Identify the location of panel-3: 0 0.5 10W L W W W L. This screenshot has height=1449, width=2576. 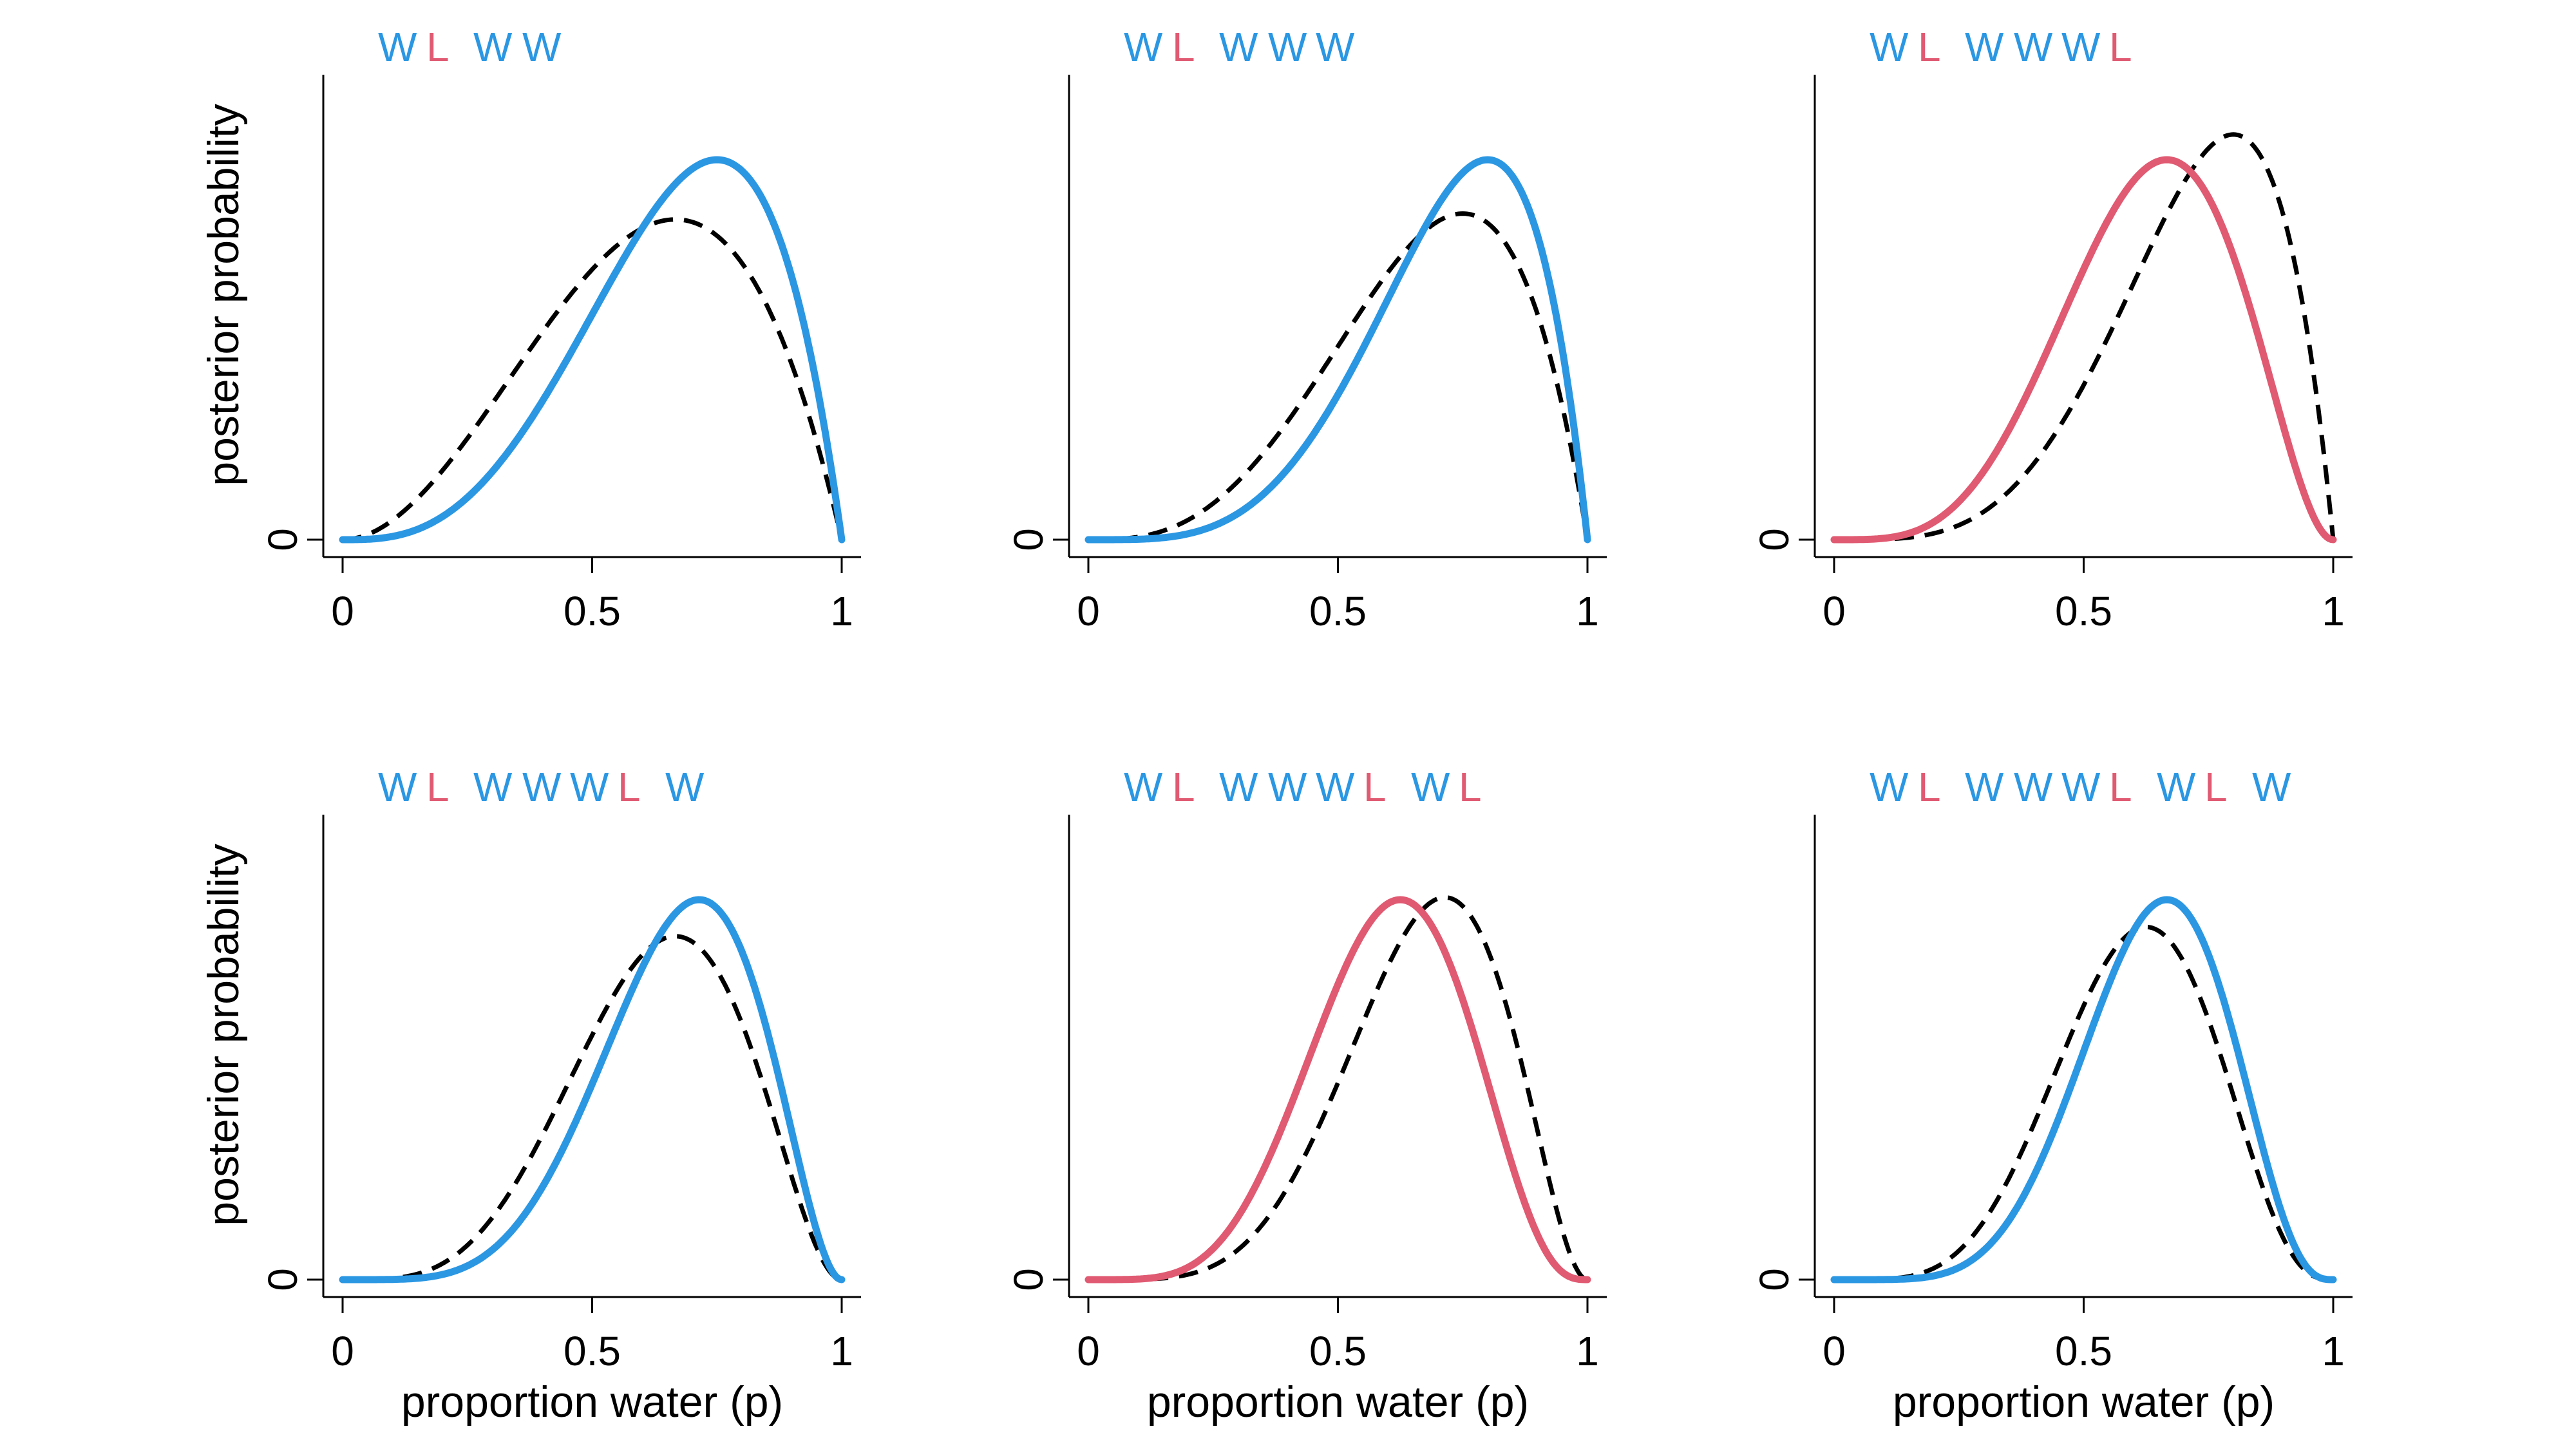
(2052, 329).